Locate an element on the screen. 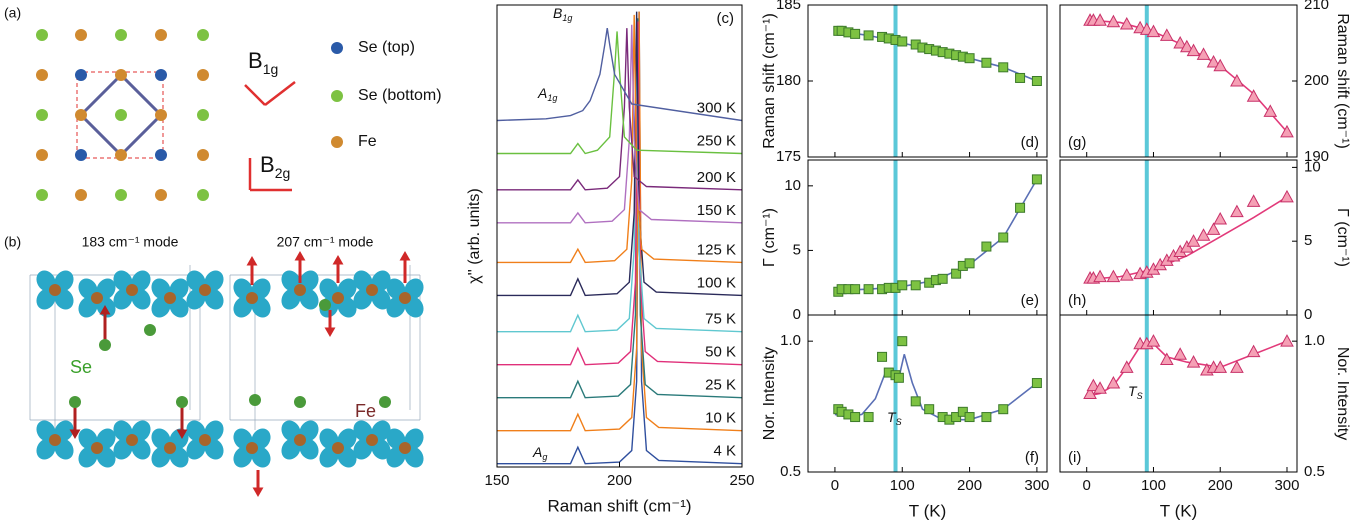  panel-label: (h) is located at coordinates (1077, 300).